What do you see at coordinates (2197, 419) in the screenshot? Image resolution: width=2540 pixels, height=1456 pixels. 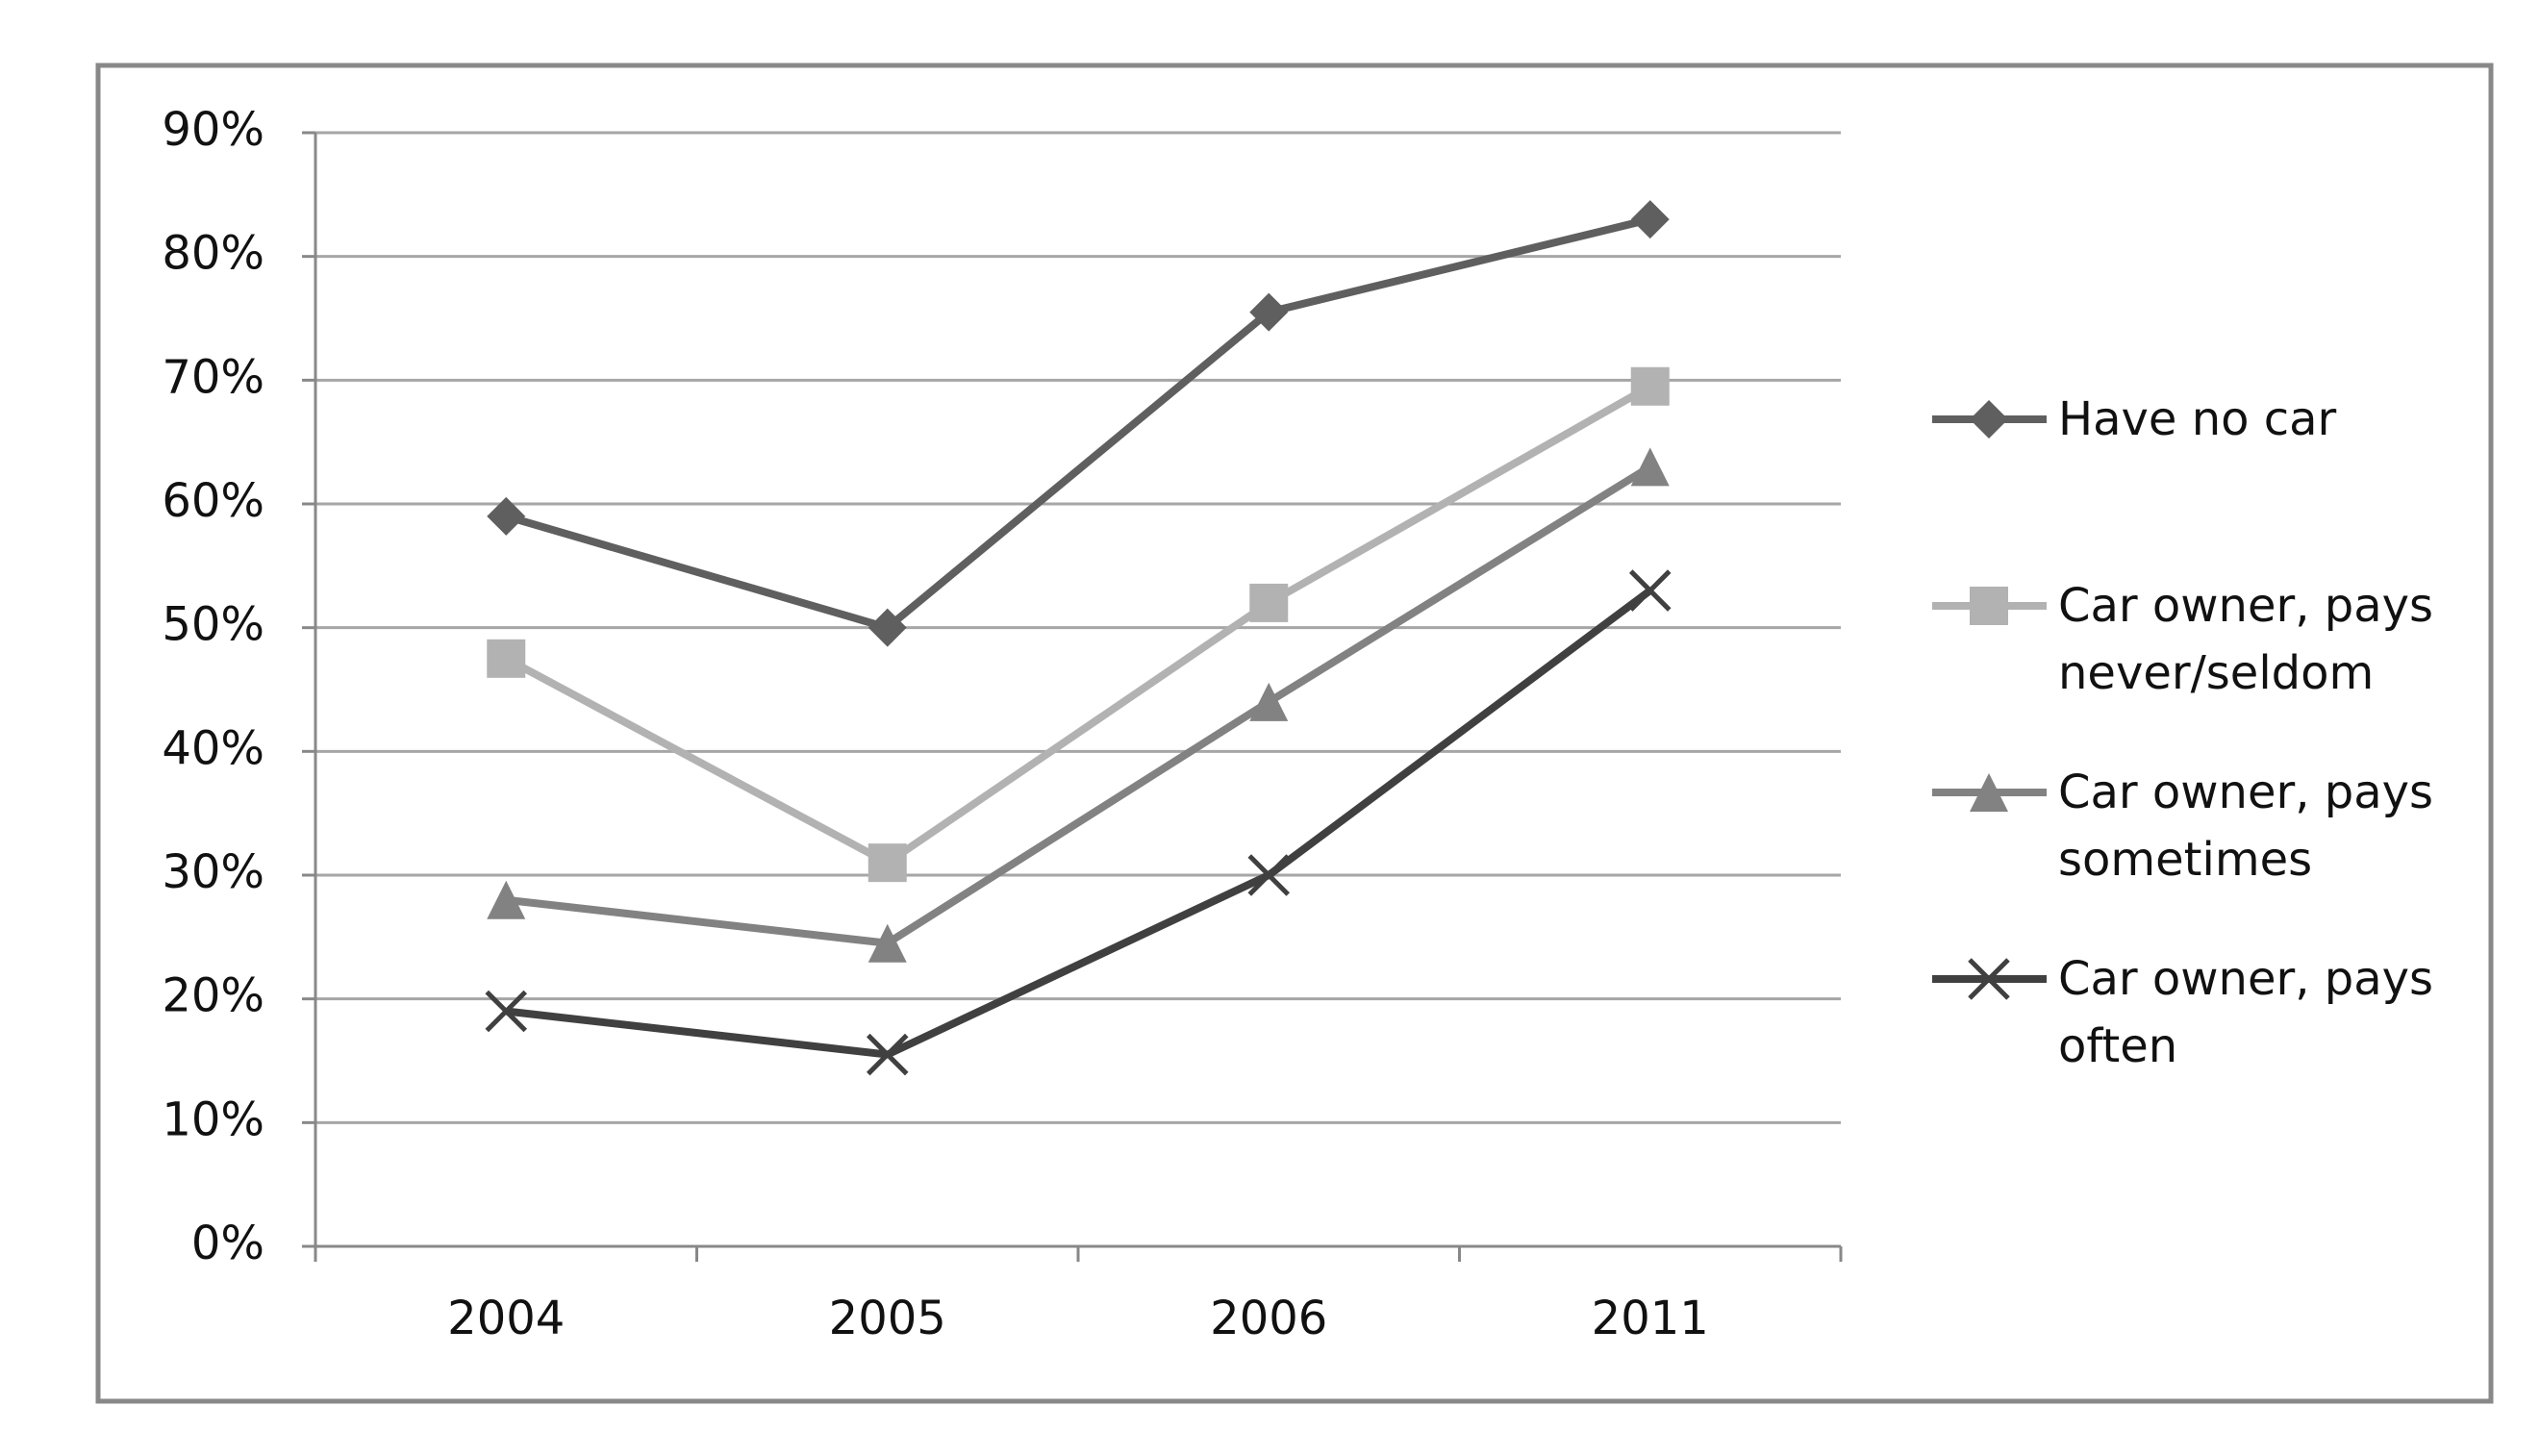 I see `legend-label: Have no car` at bounding box center [2197, 419].